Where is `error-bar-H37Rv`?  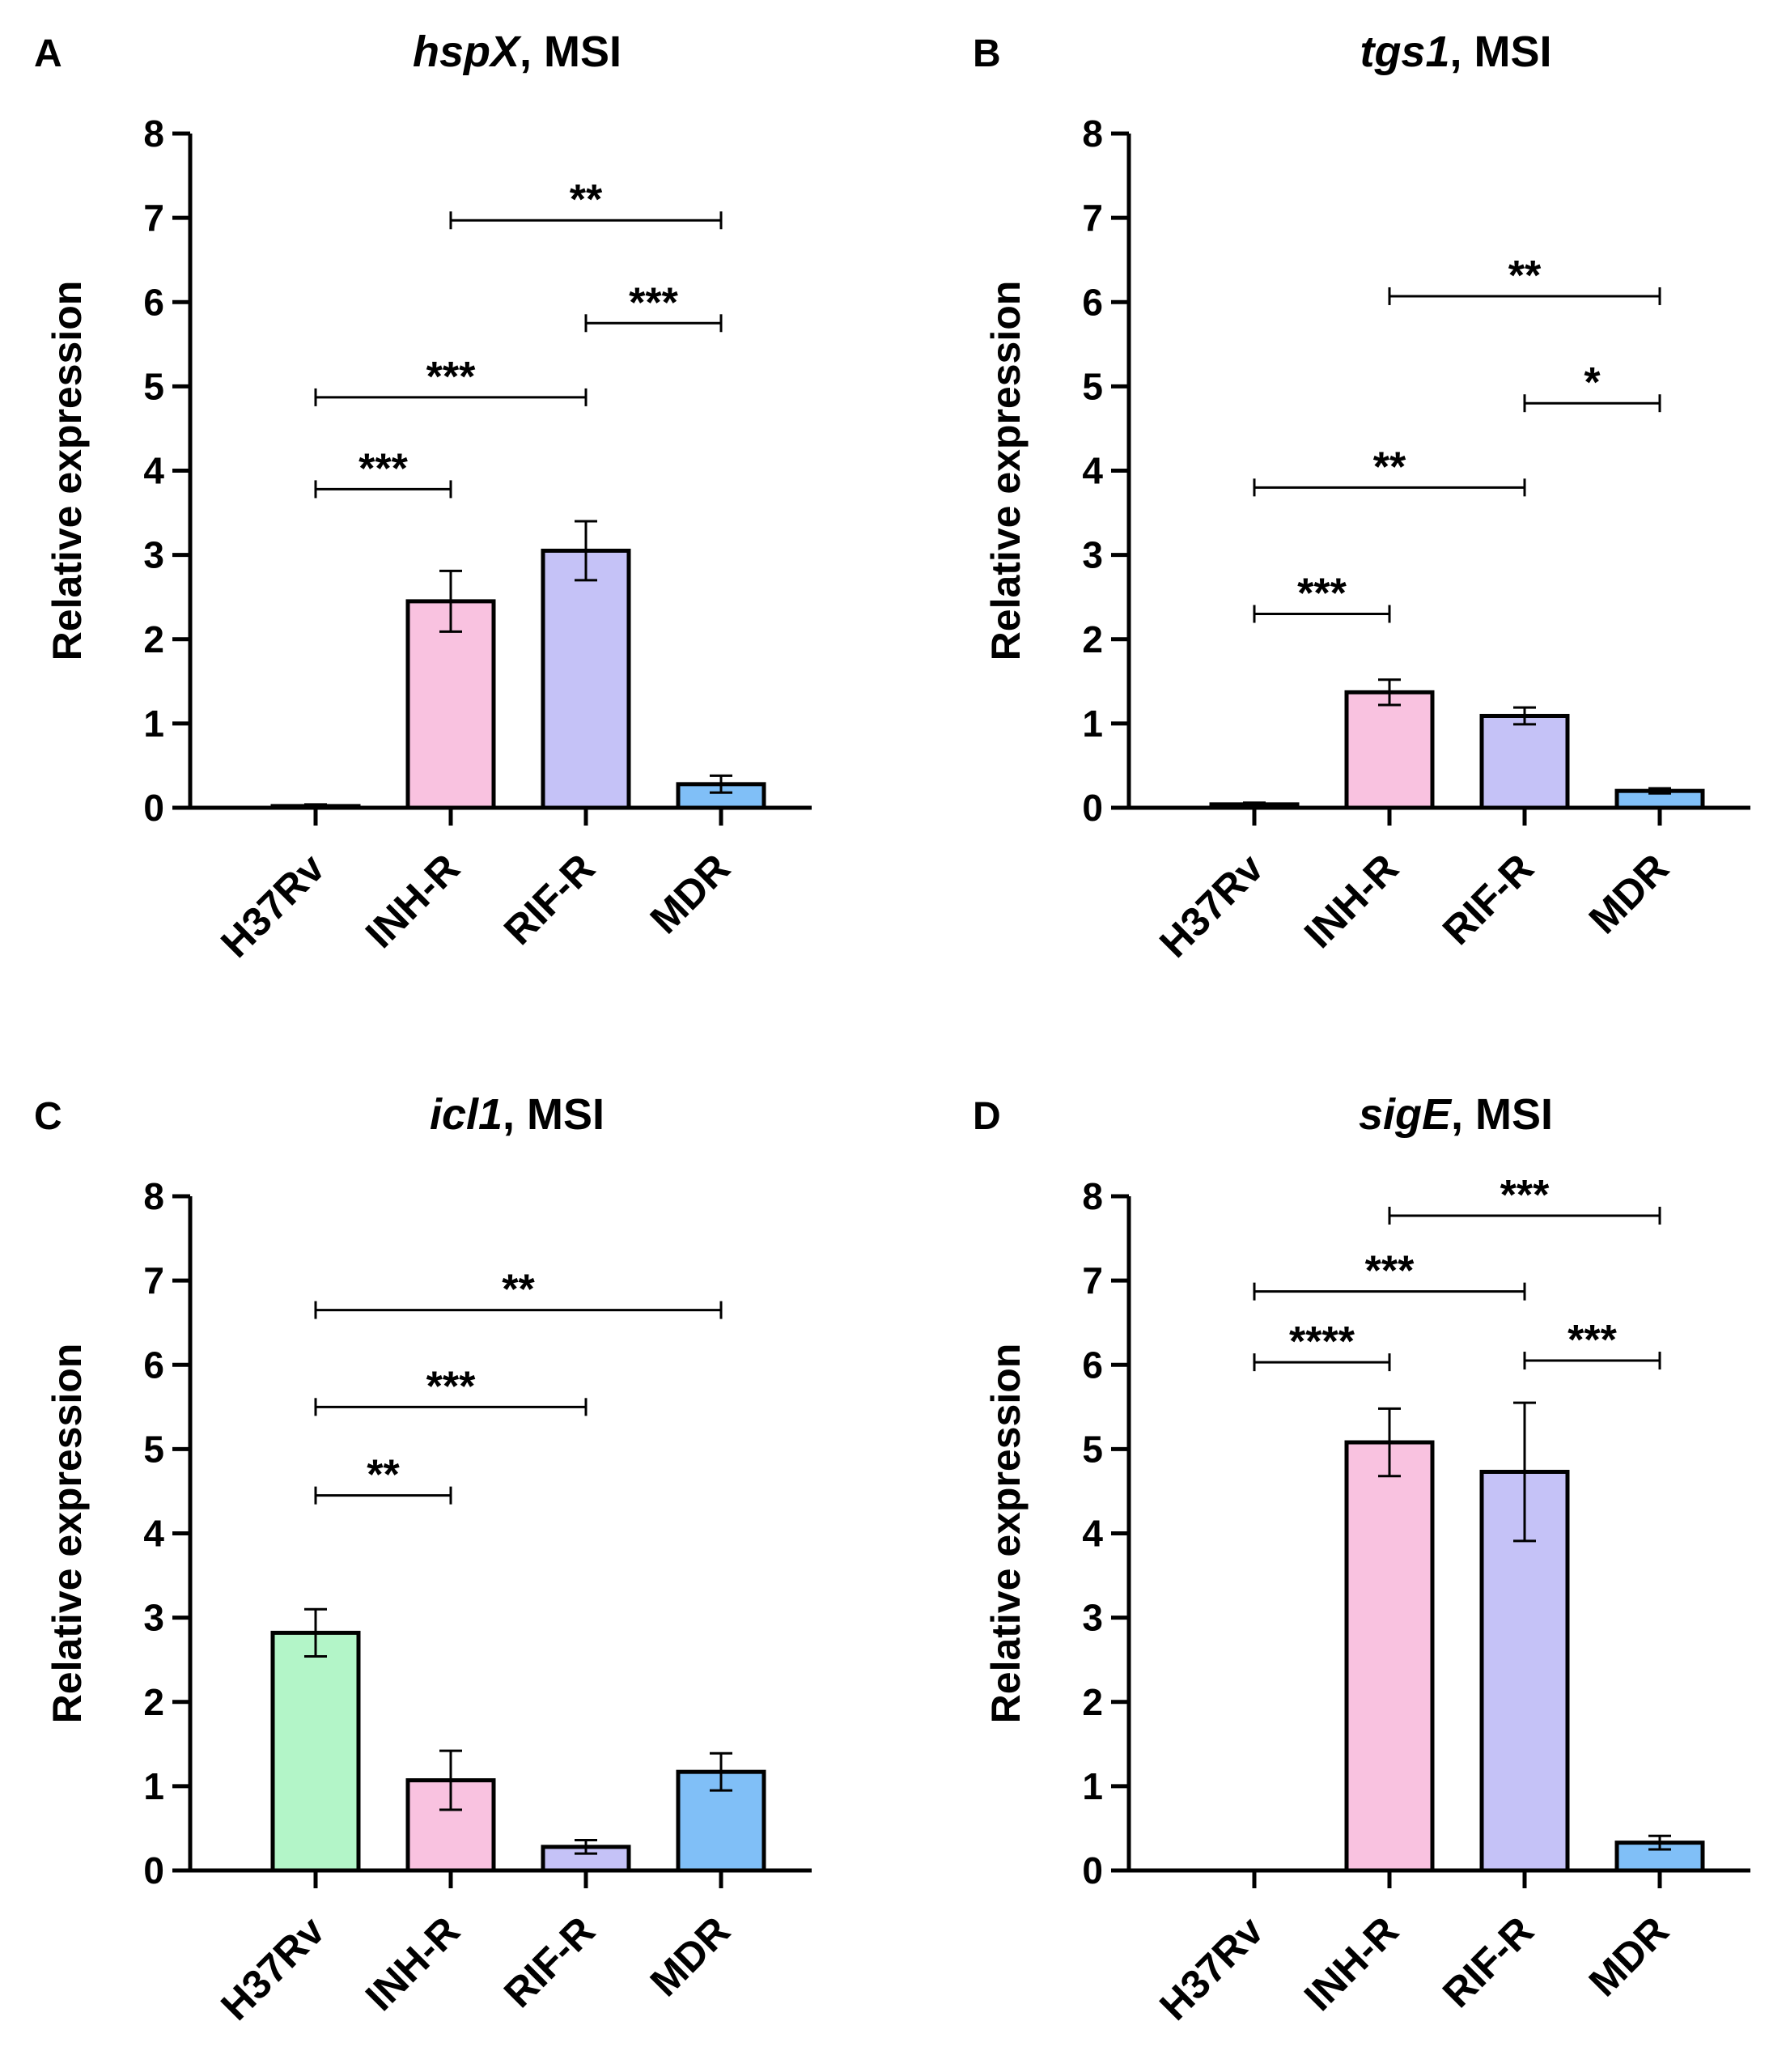
error-bar-H37Rv is located at coordinates (315, 1632).